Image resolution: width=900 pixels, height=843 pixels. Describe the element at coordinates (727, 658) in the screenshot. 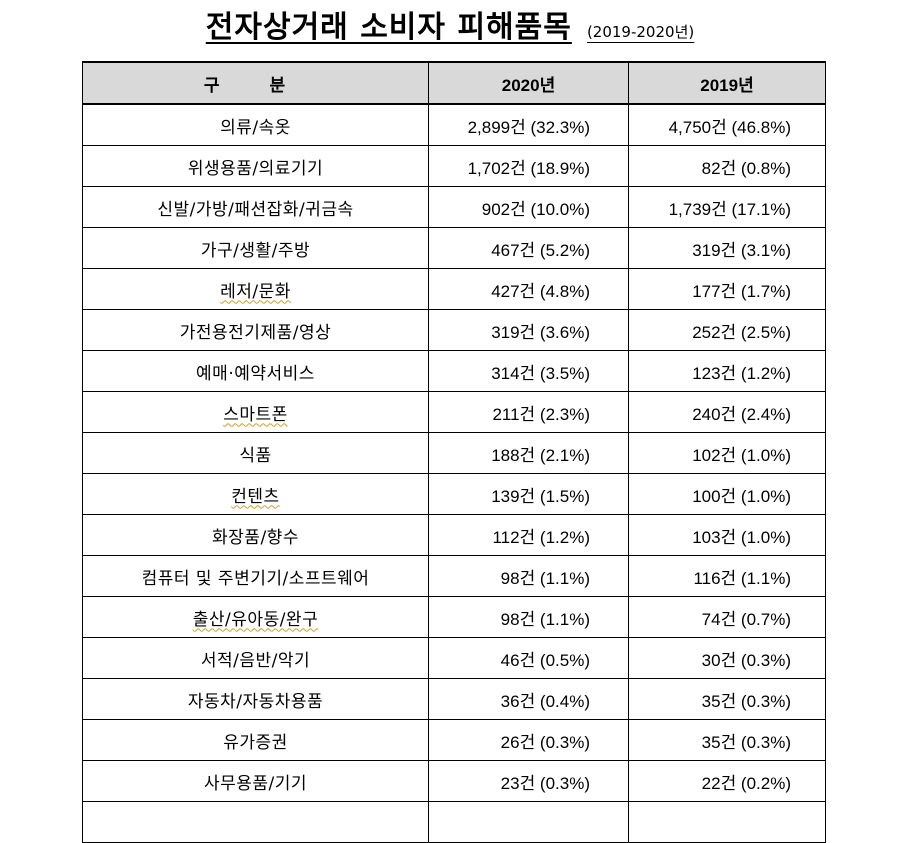

I see `row-value-2019: 30건 (0.3%)` at that location.